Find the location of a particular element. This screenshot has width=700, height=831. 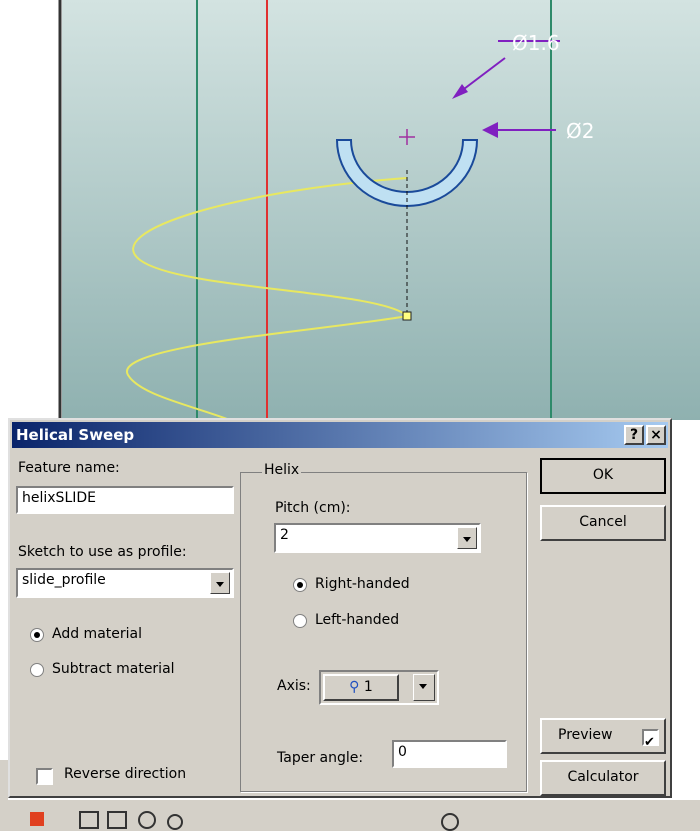

helix-curve is located at coordinates (268, 299).